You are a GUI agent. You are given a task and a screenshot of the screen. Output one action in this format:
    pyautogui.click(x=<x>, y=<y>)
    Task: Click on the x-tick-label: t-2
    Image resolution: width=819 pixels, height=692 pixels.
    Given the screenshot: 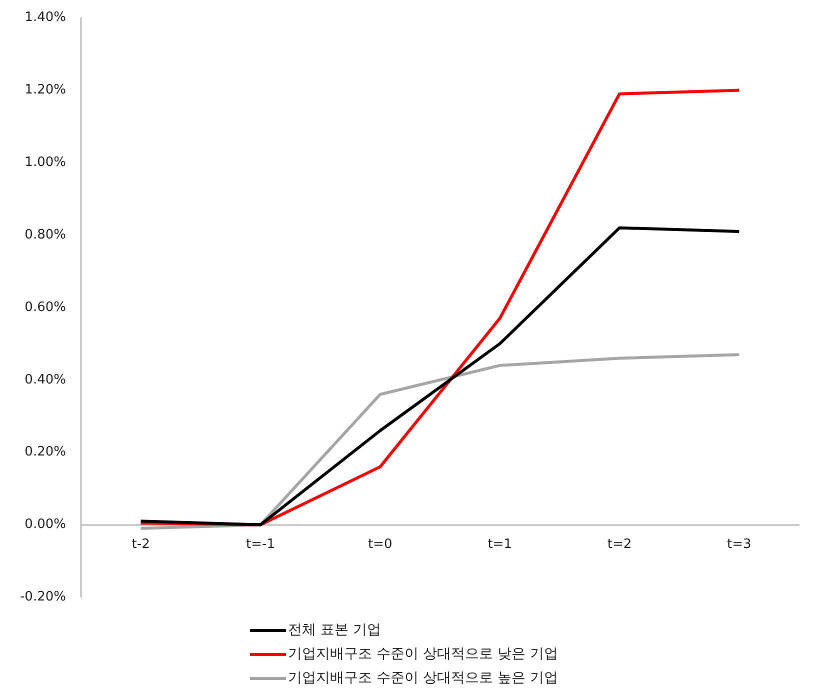 What is the action you would take?
    pyautogui.click(x=141, y=544)
    